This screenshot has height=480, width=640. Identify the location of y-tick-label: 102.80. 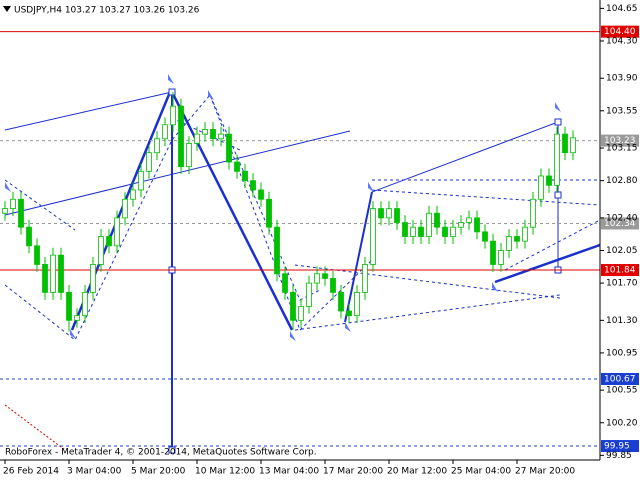
(622, 181).